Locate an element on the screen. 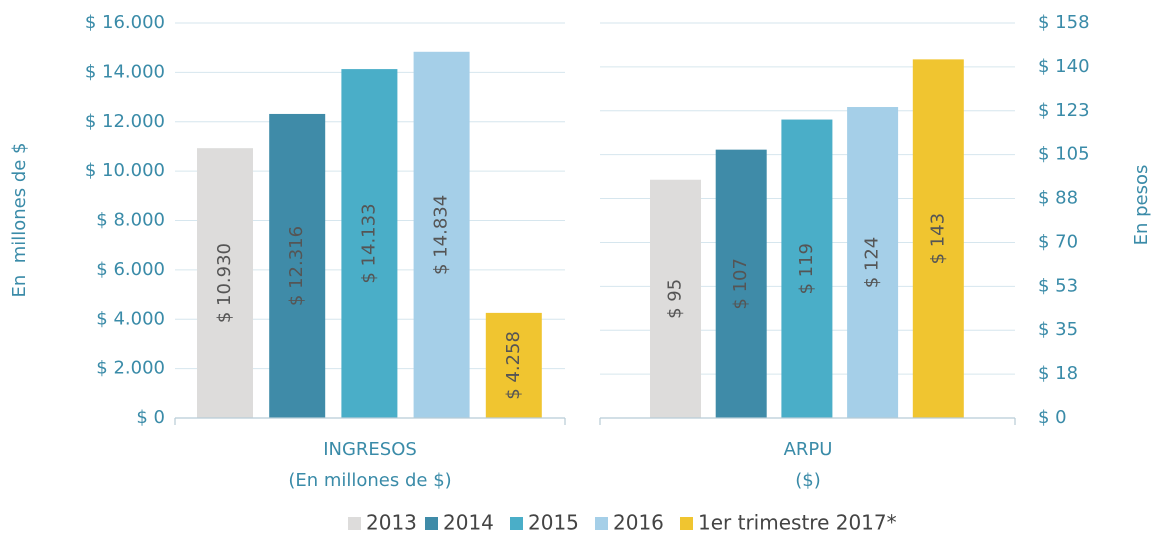 The width and height of the screenshot is (1162, 540). y2-axis-title: En pesos is located at coordinates (1141, 205).